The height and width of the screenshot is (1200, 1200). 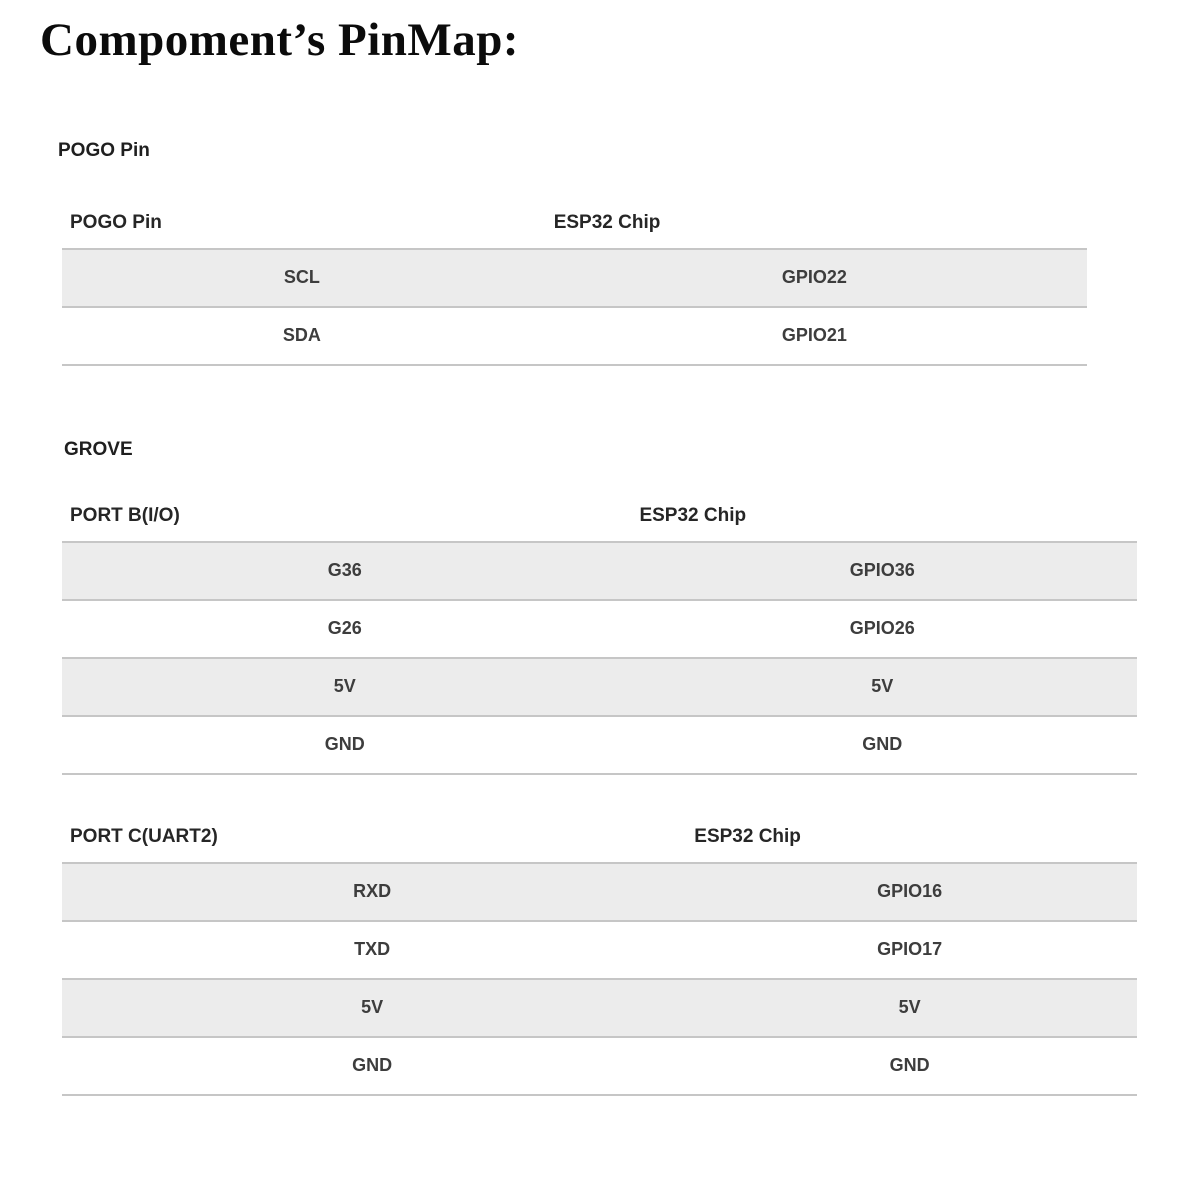 What do you see at coordinates (116, 223) in the screenshot?
I see `column-header-pogo-pin: POGO Pin` at bounding box center [116, 223].